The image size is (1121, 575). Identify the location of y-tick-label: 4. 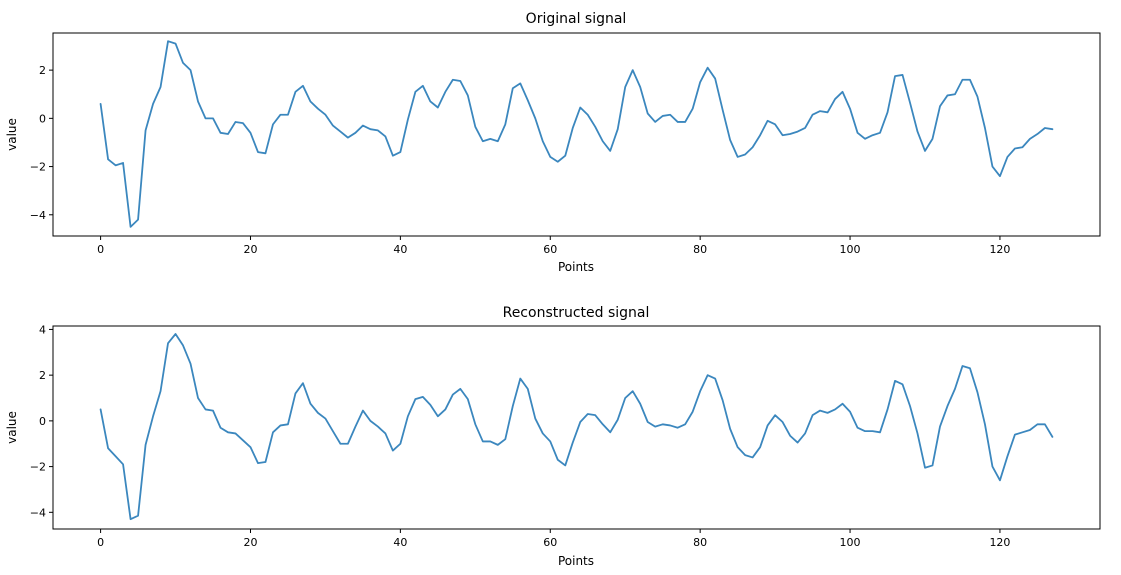
(42, 329).